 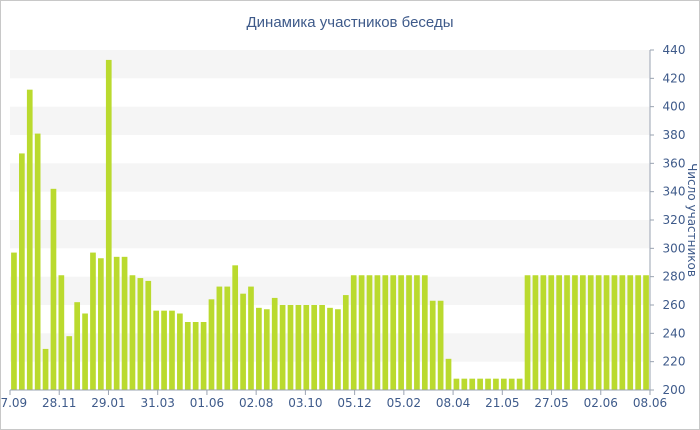 What do you see at coordinates (674, 192) in the screenshot?
I see `y-tick-label: 340` at bounding box center [674, 192].